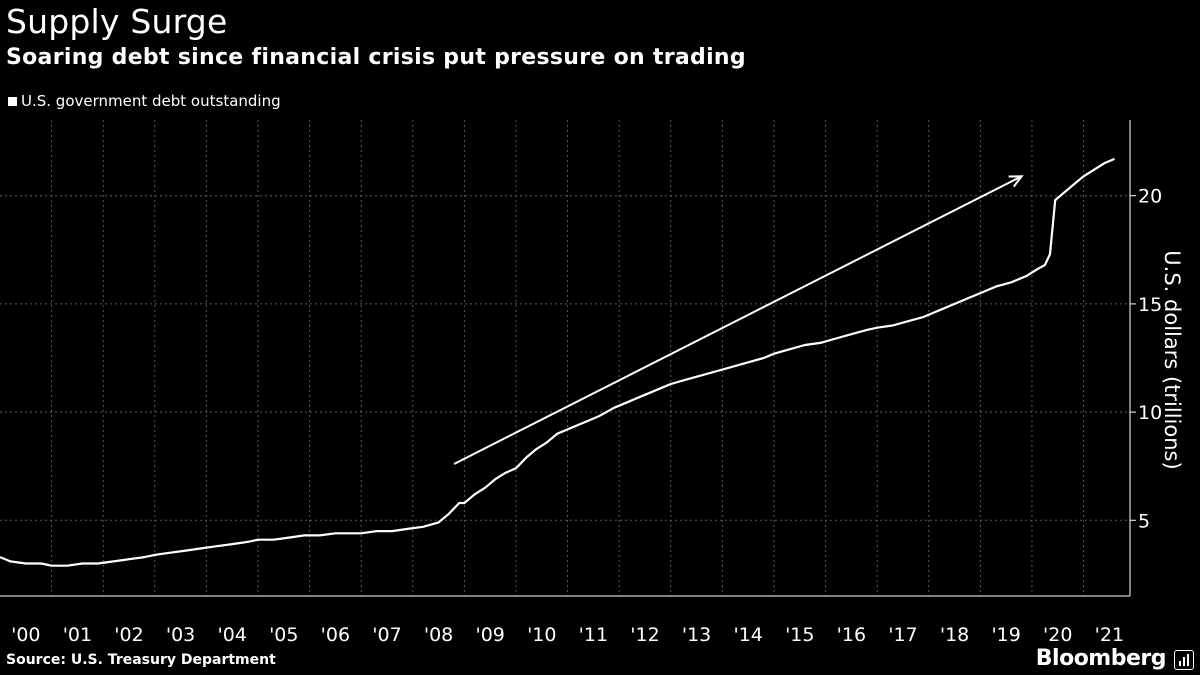 This screenshot has height=675, width=1200. I want to click on y-axis-label: U.S. dollars (trillions), so click(1172, 360).